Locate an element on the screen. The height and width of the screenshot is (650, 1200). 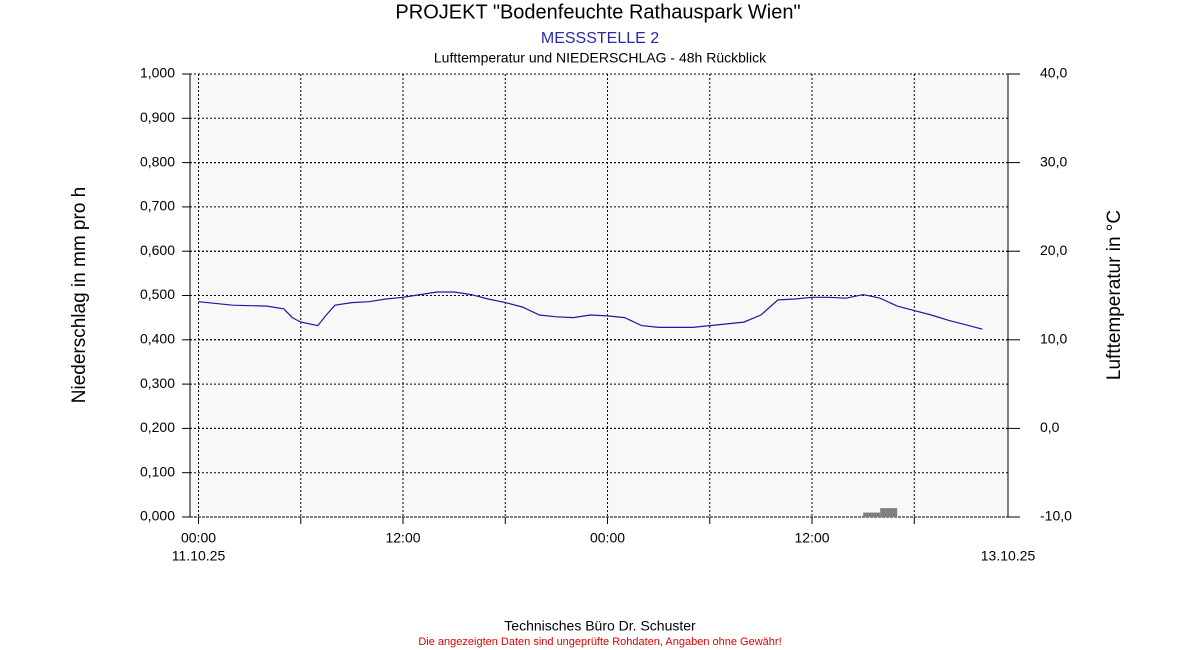
y-tick-label: 0,900 is located at coordinates (157, 117).